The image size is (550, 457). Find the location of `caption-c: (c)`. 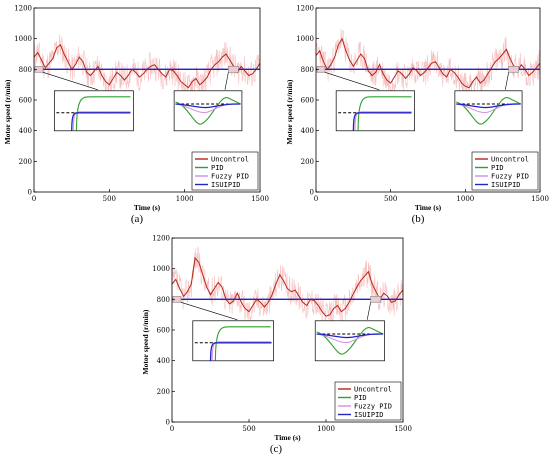

caption-c: (c) is located at coordinates (276, 449).